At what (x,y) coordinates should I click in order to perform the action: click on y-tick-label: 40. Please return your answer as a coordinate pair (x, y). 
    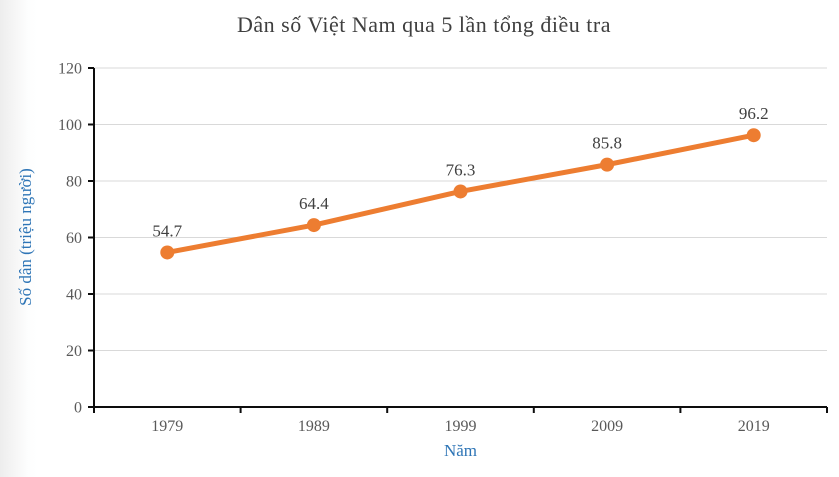
    Looking at the image, I should click on (74, 295).